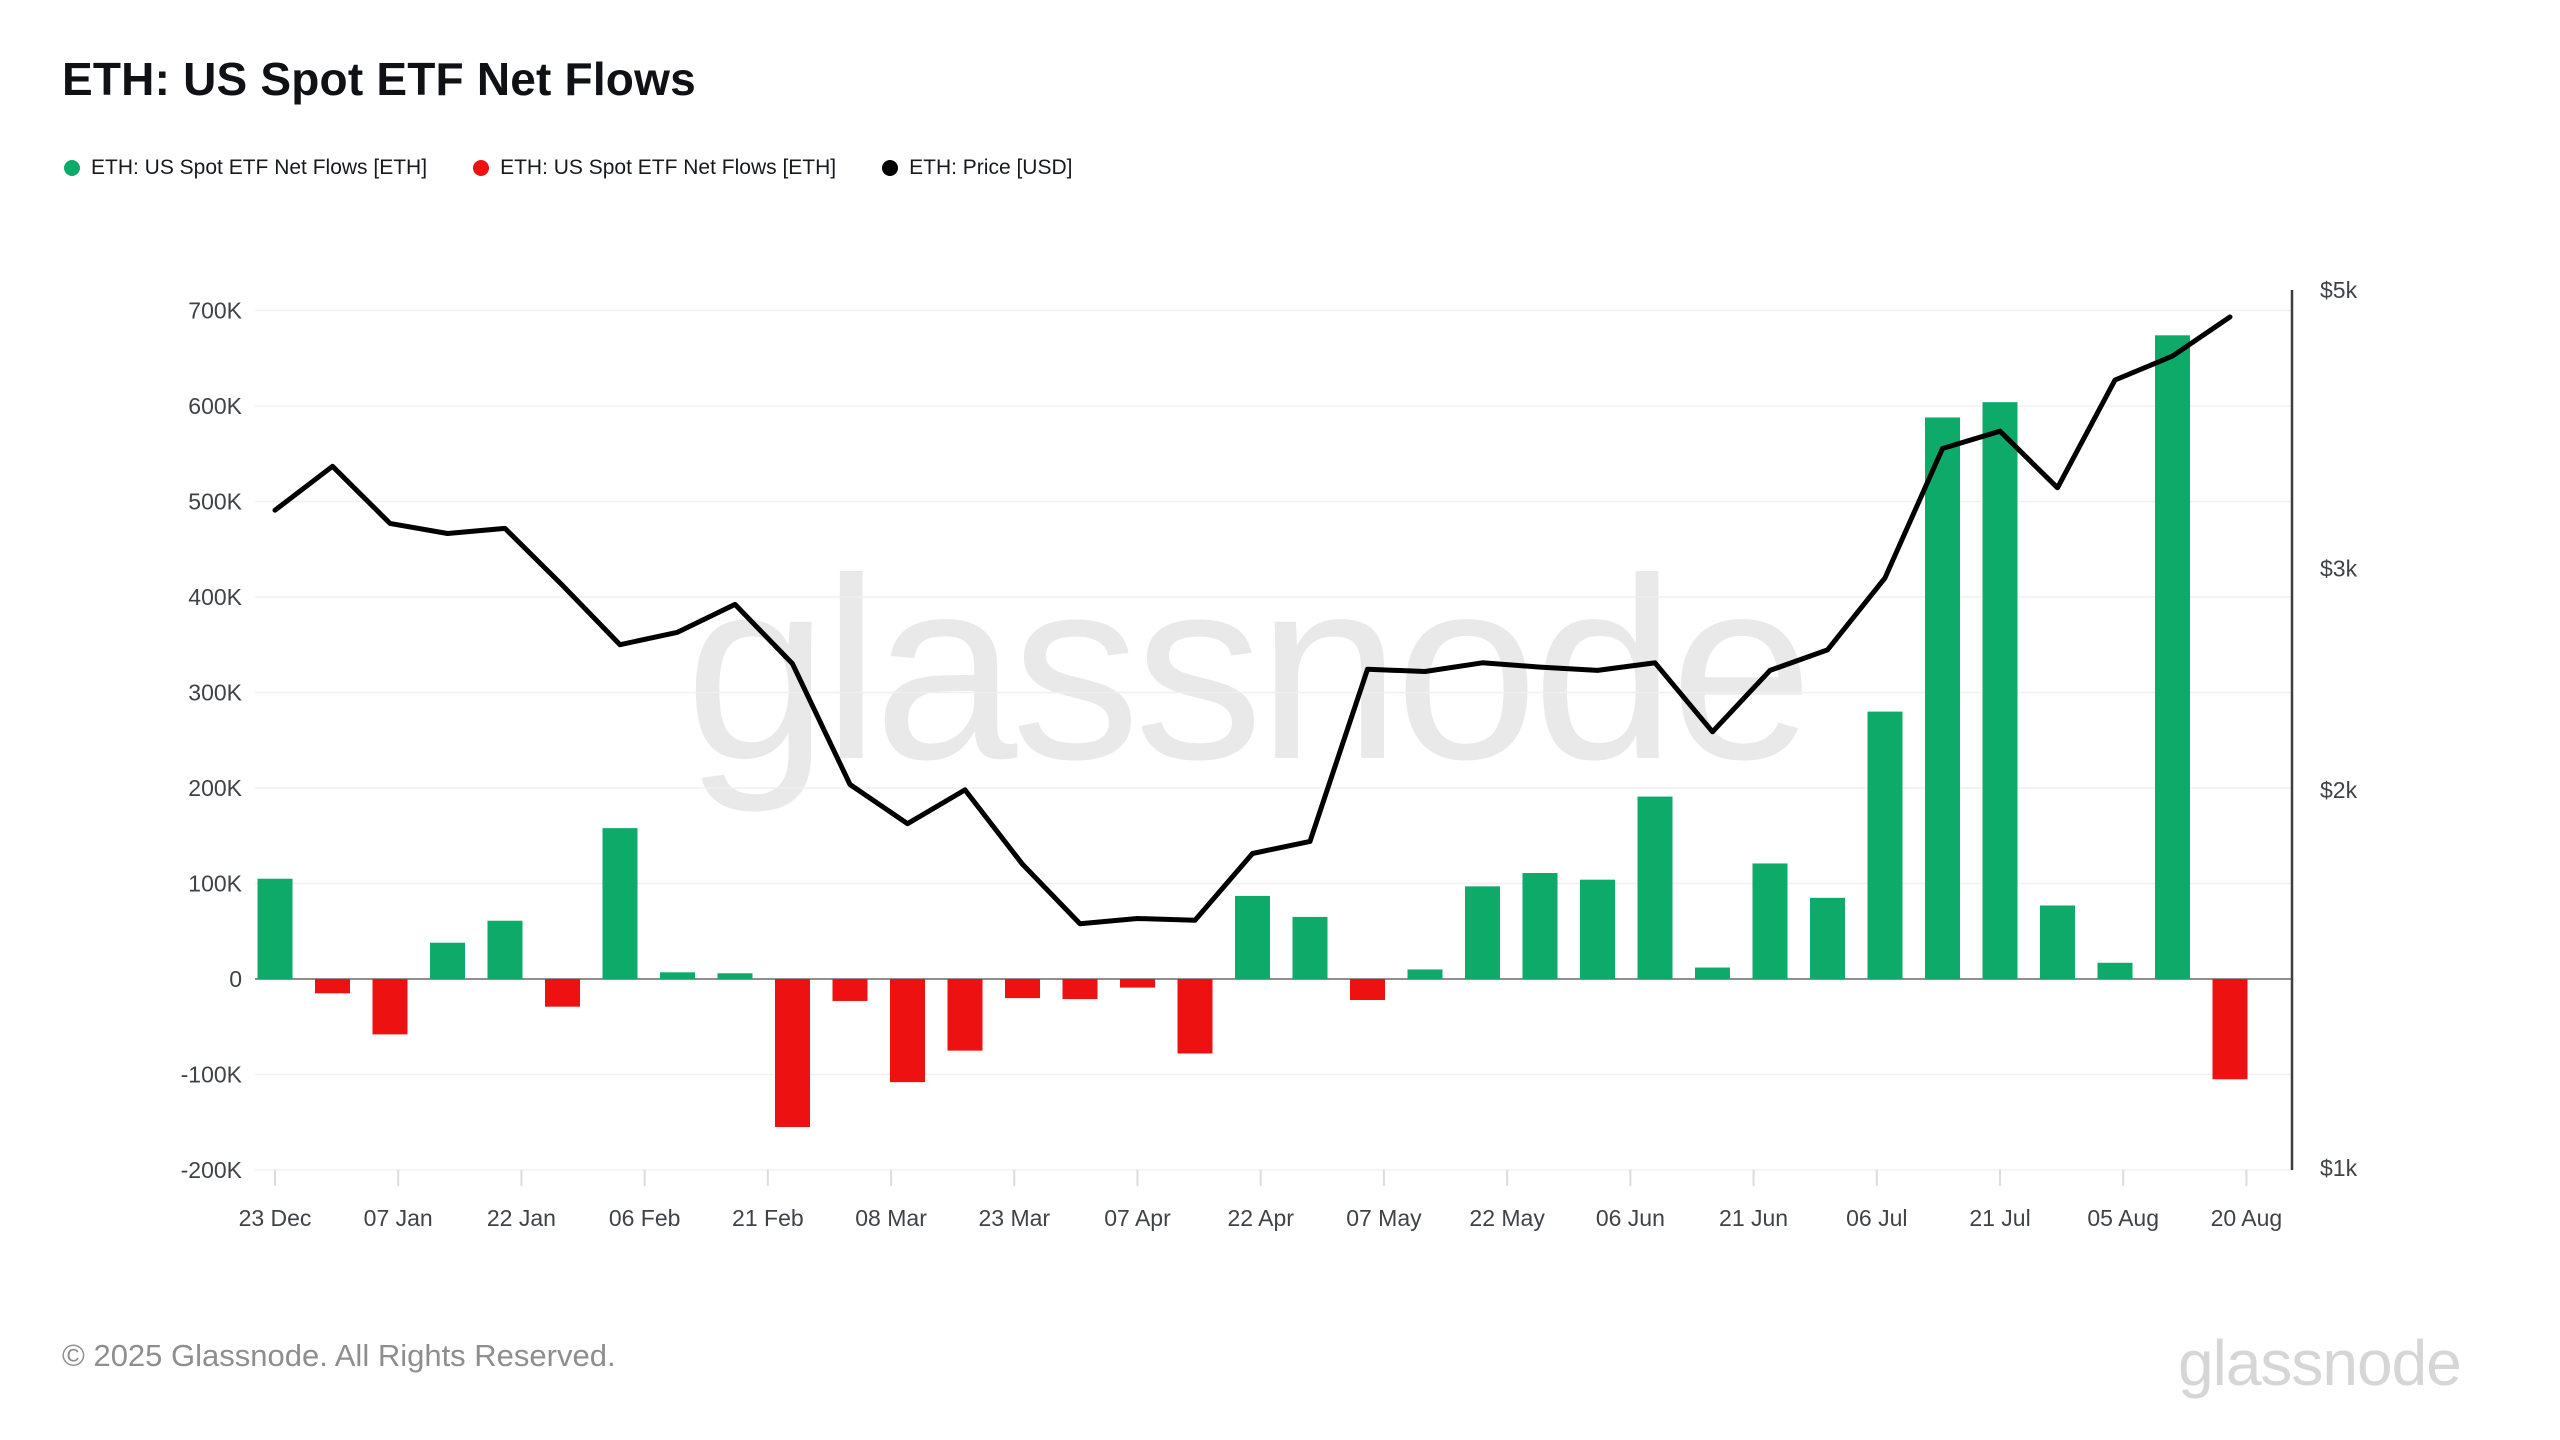  What do you see at coordinates (1260, 1218) in the screenshot?
I see `x-axis-label: 22 Apr` at bounding box center [1260, 1218].